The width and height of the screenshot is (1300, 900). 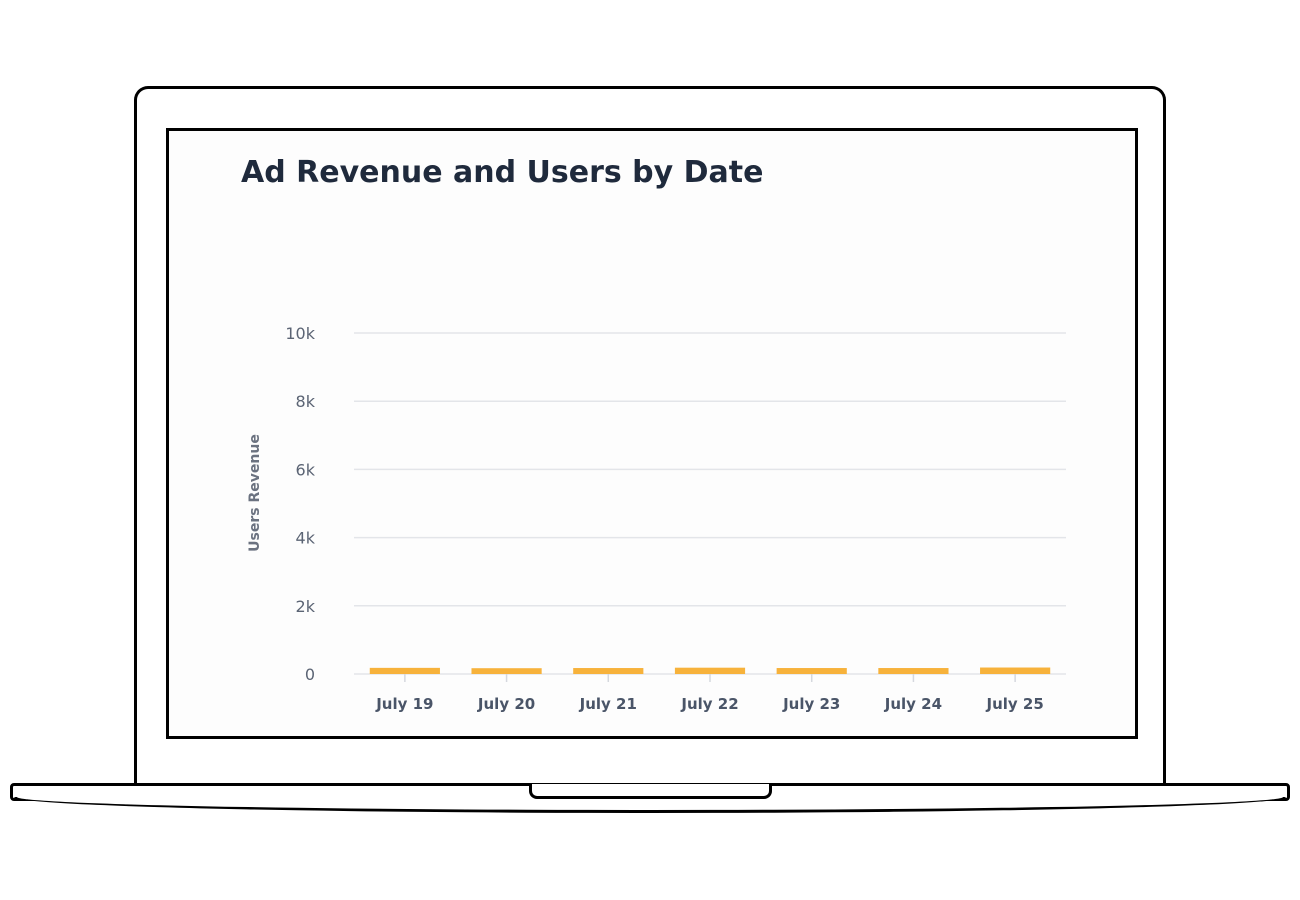 I want to click on x-tick-label: July 20, so click(x=506, y=704).